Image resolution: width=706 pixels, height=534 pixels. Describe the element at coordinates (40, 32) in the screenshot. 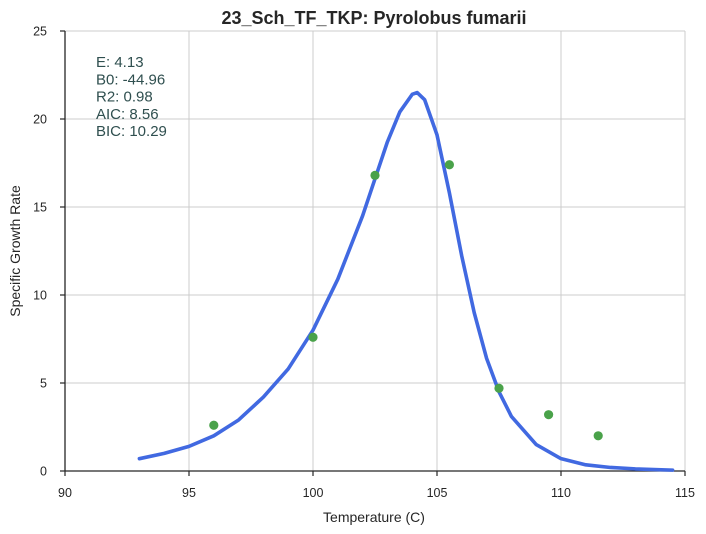

I see `y-tick-label: 25` at that location.